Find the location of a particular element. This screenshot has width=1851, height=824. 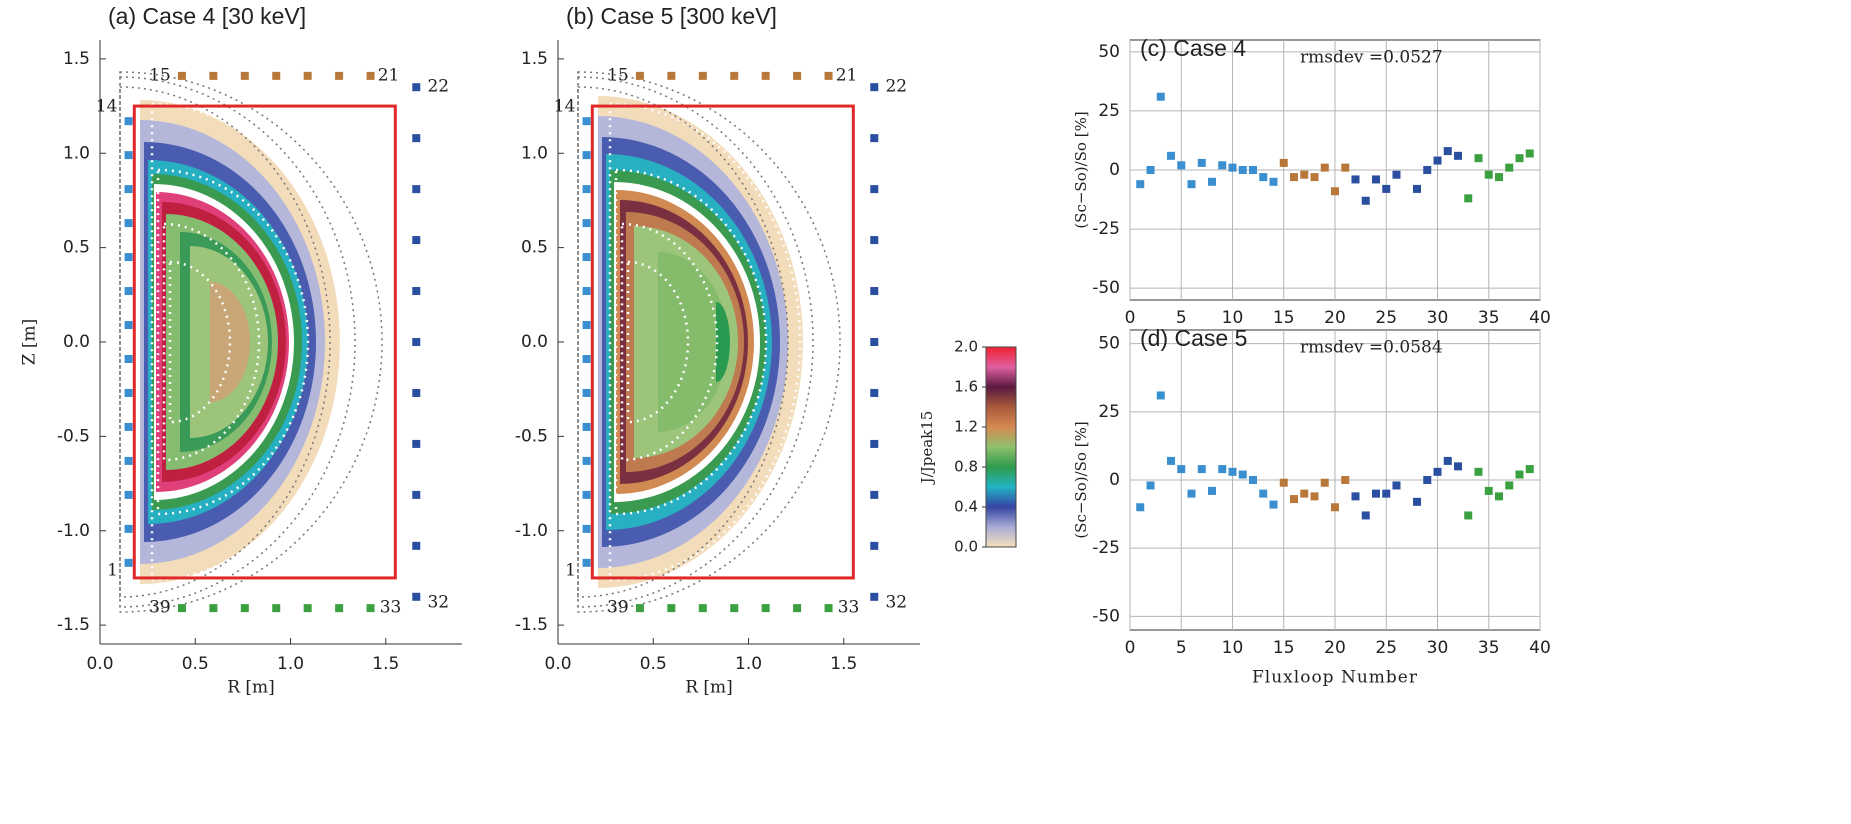

y-tick-label: -1.5 is located at coordinates (531, 625).